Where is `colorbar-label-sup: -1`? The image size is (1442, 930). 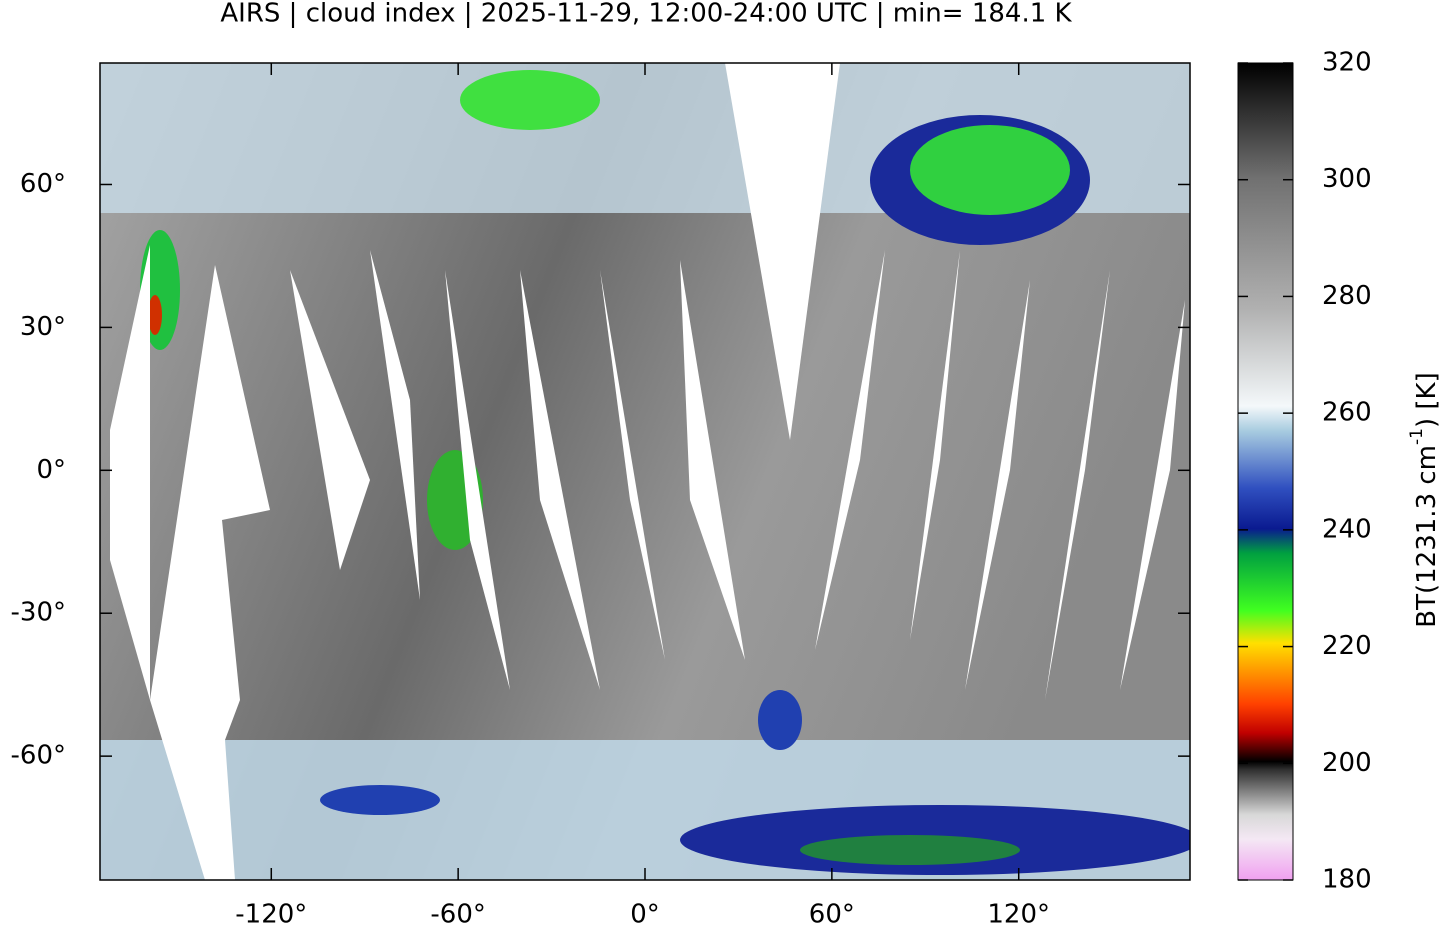
colorbar-label-sup: -1 is located at coordinates (1417, 436).